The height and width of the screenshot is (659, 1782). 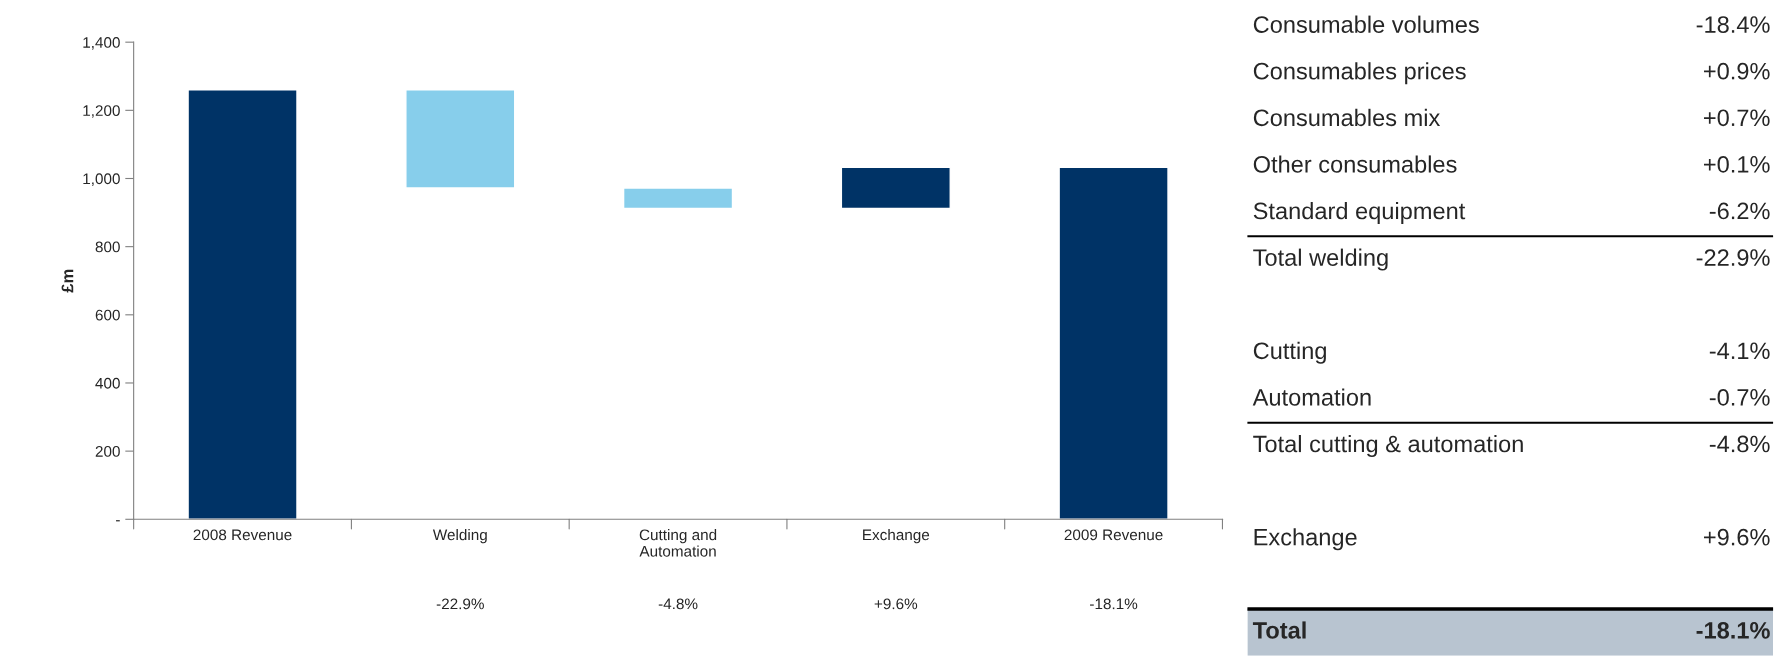 What do you see at coordinates (1737, 118) in the screenshot?
I see `text: +0.7%` at bounding box center [1737, 118].